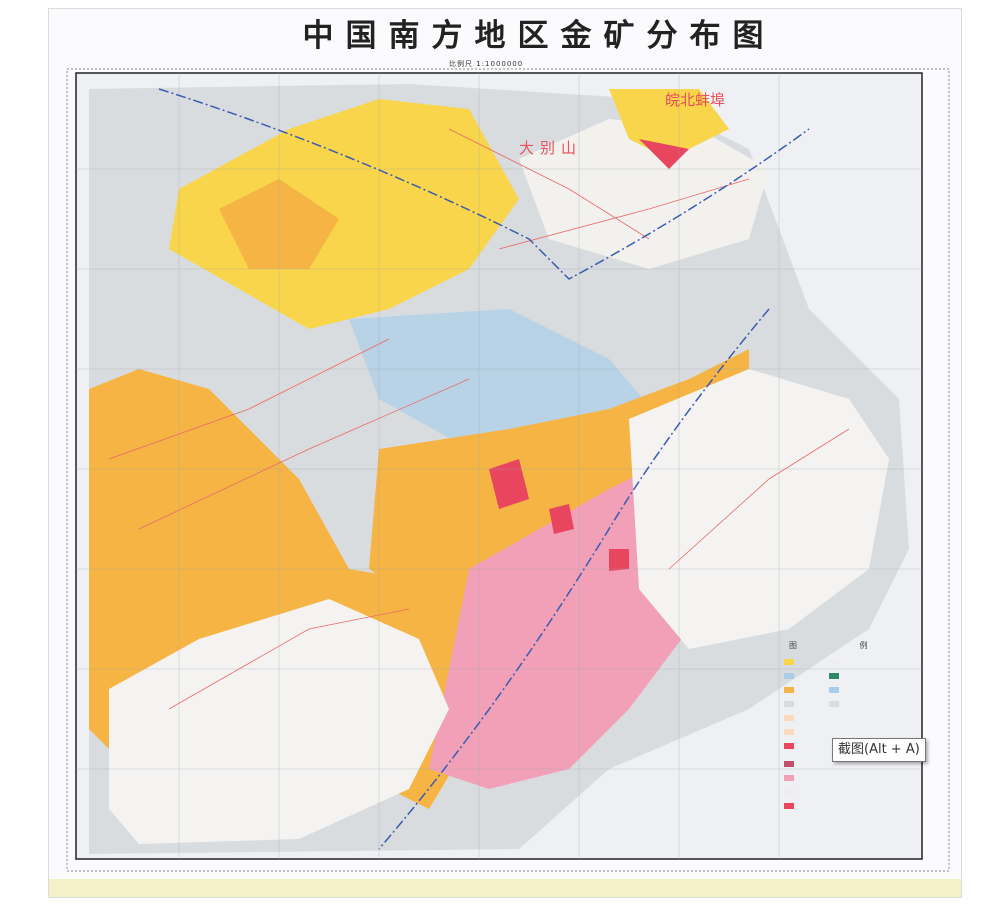 The width and height of the screenshot is (994, 913). I want to click on place-label-wanbei-bengbu: 皖北蚌埠, so click(695, 100).